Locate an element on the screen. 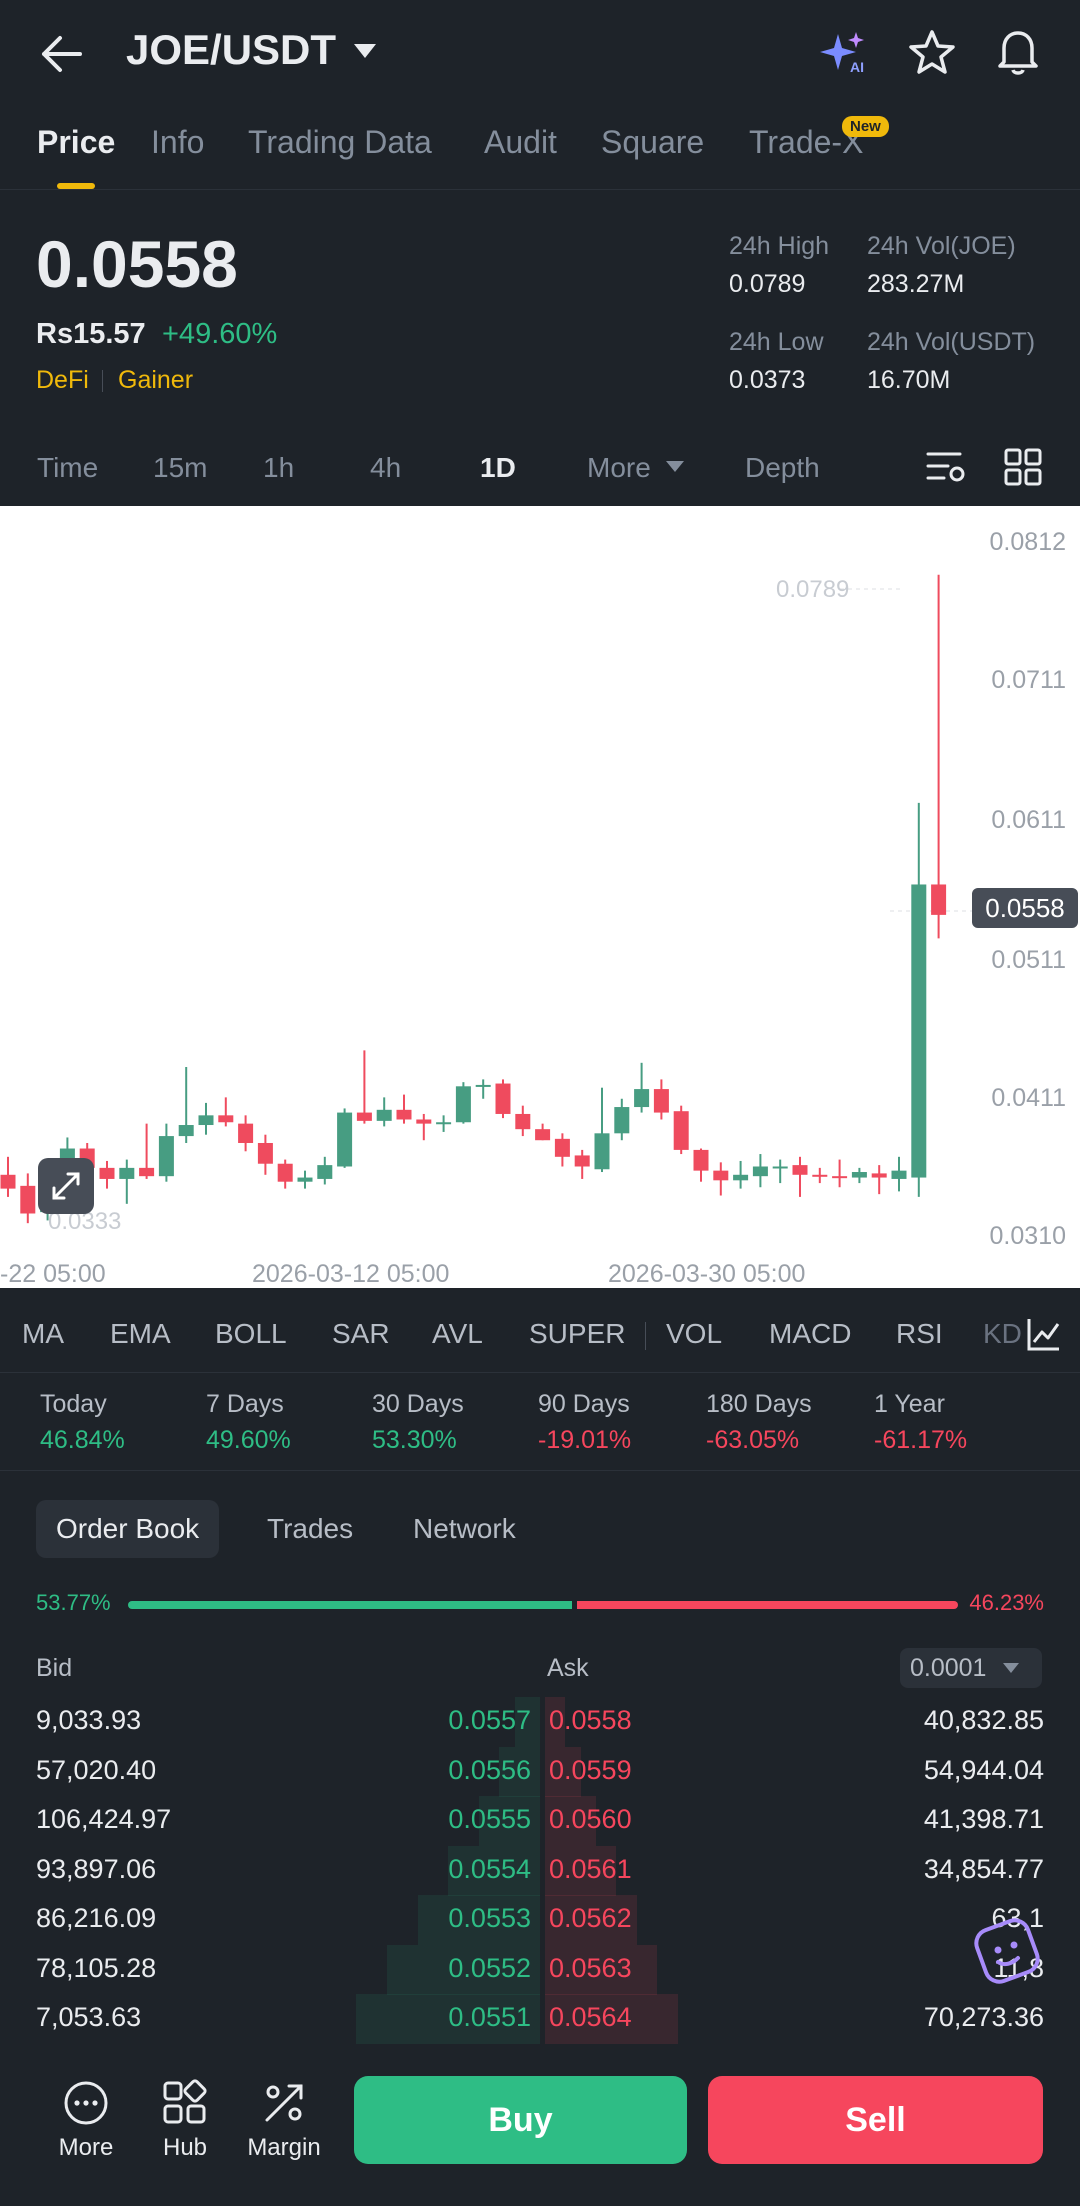  perf-label-today: Today is located at coordinates (73, 1404).